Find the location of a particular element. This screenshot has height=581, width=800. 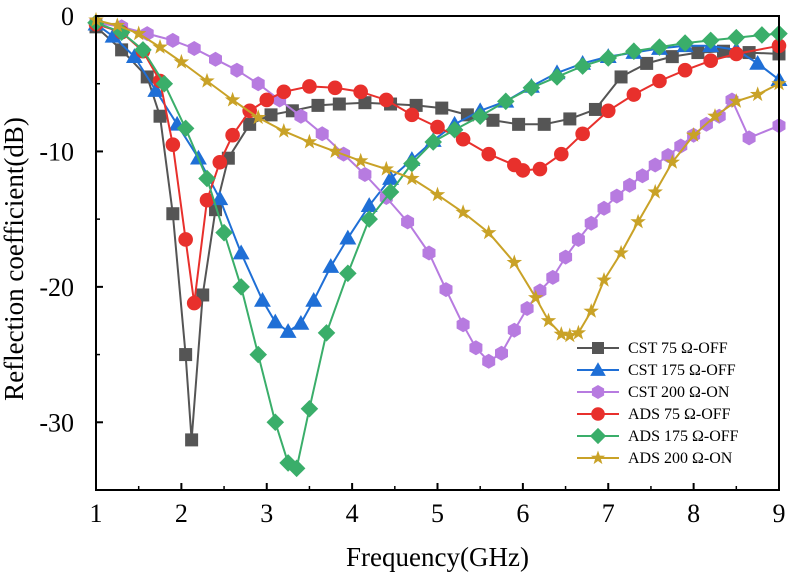

legend-item: ADS 75 Ω-OFF is located at coordinates (654, 414).